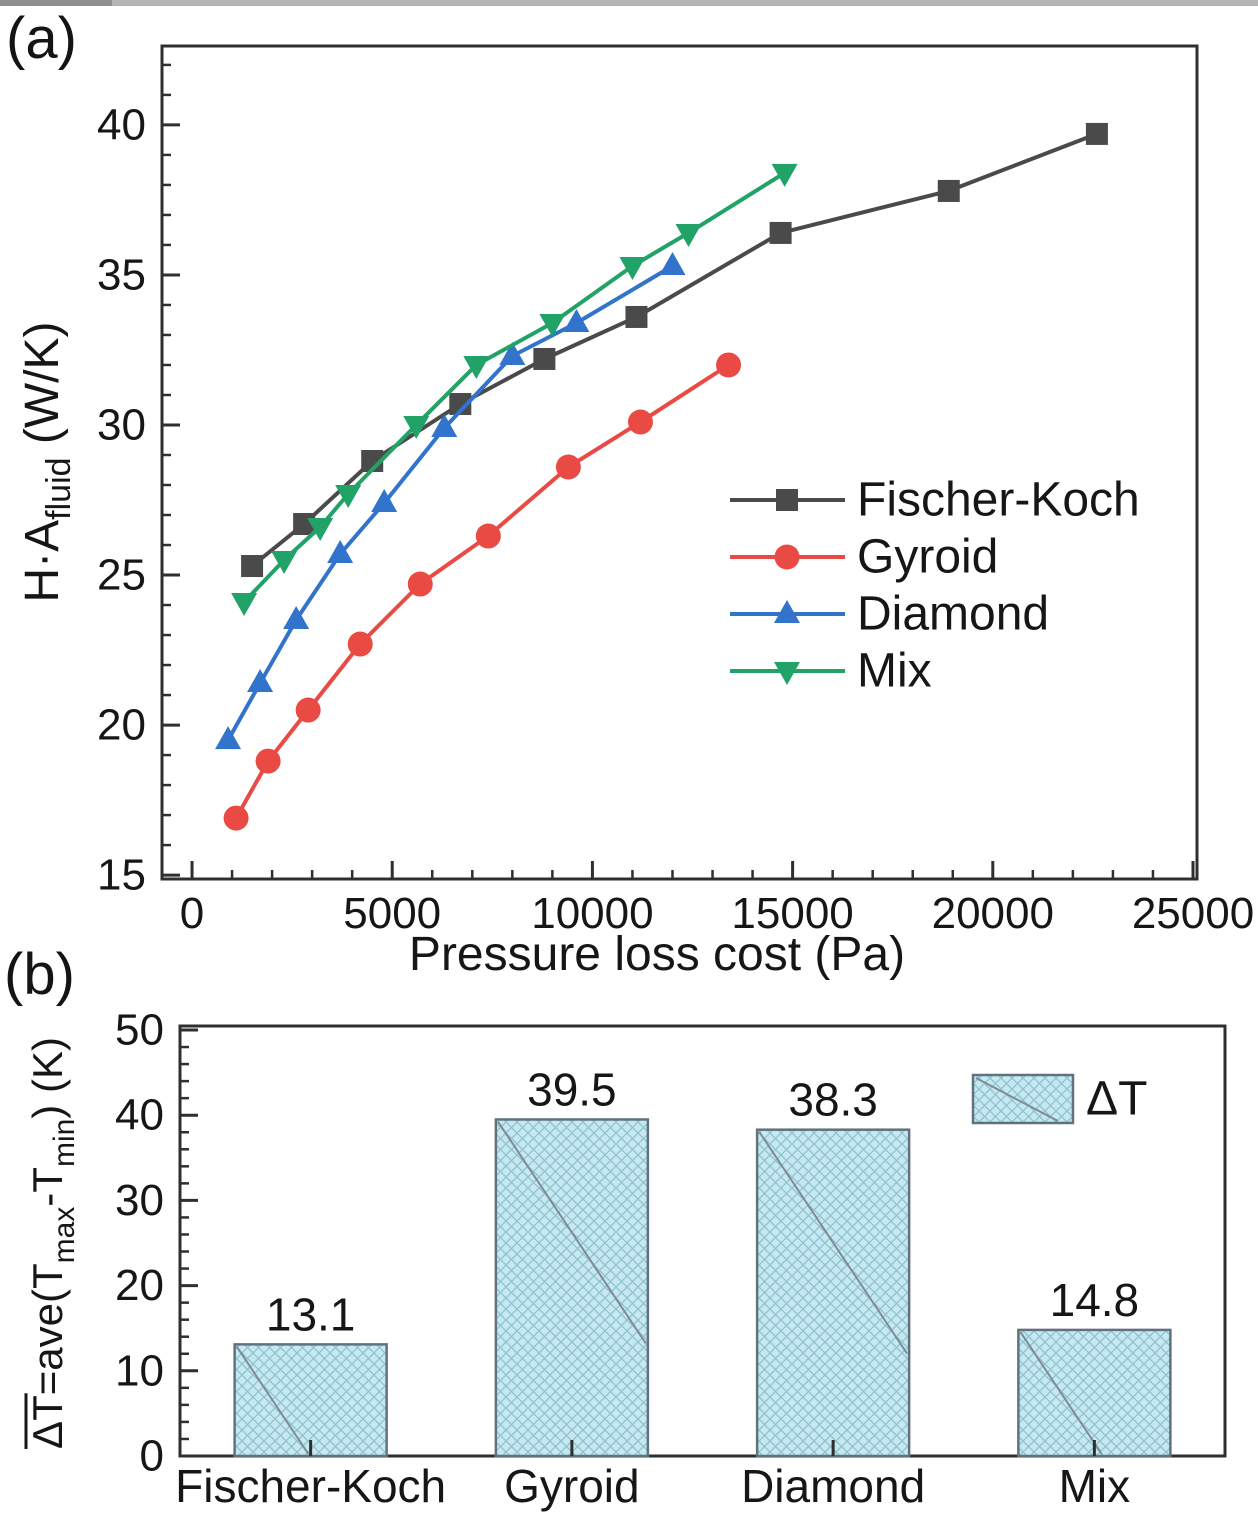 This screenshot has width=1258, height=1516. What do you see at coordinates (192, 913) in the screenshot?
I see `x-tick-label: 0` at bounding box center [192, 913].